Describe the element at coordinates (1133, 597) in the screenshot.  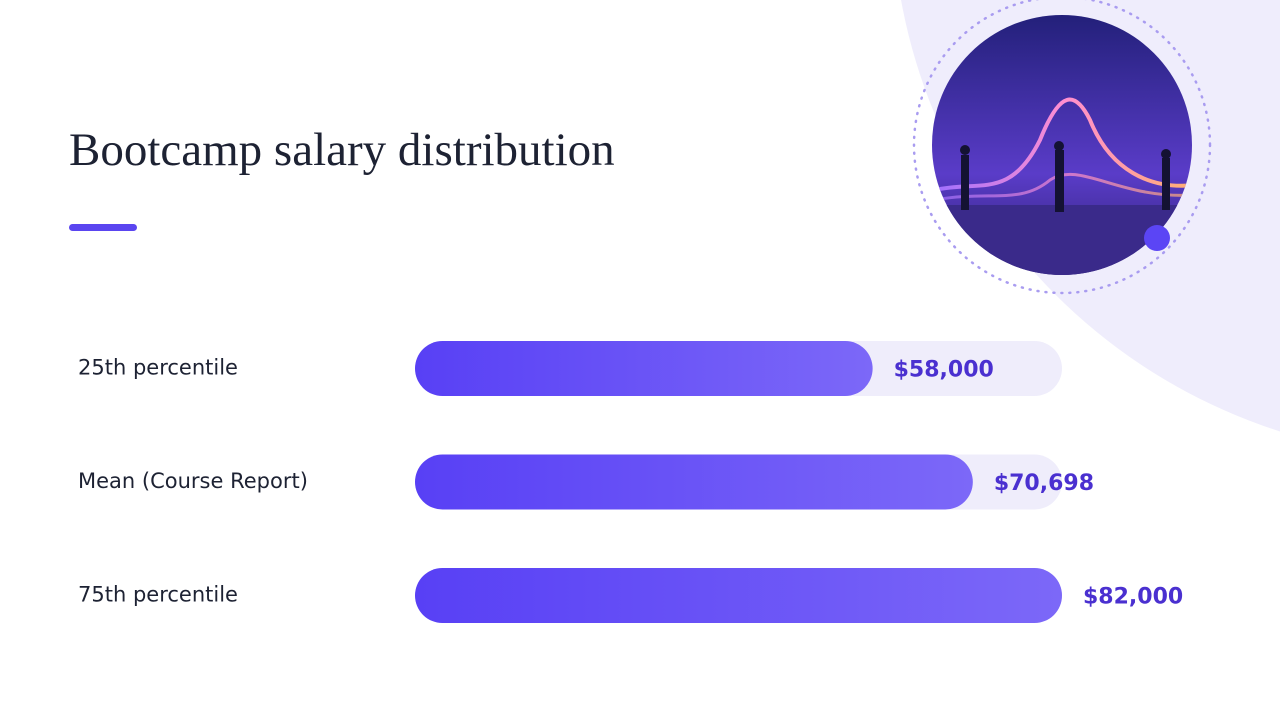
I see `value-label: $82,000` at that location.